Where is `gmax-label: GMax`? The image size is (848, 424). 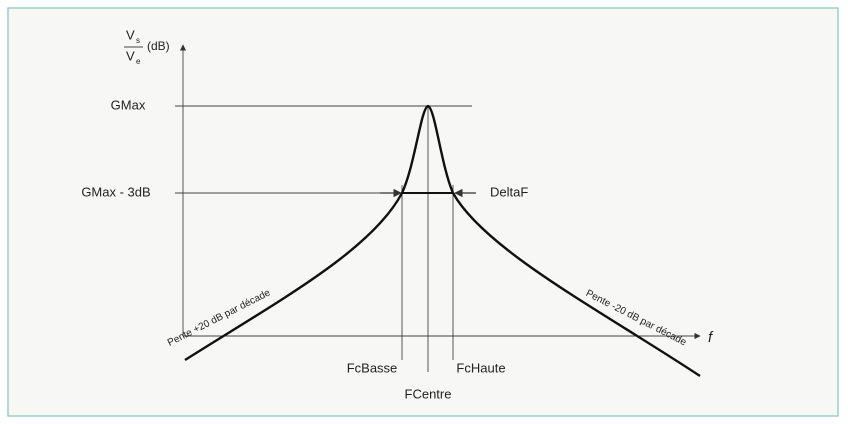 gmax-label: GMax is located at coordinates (128, 104).